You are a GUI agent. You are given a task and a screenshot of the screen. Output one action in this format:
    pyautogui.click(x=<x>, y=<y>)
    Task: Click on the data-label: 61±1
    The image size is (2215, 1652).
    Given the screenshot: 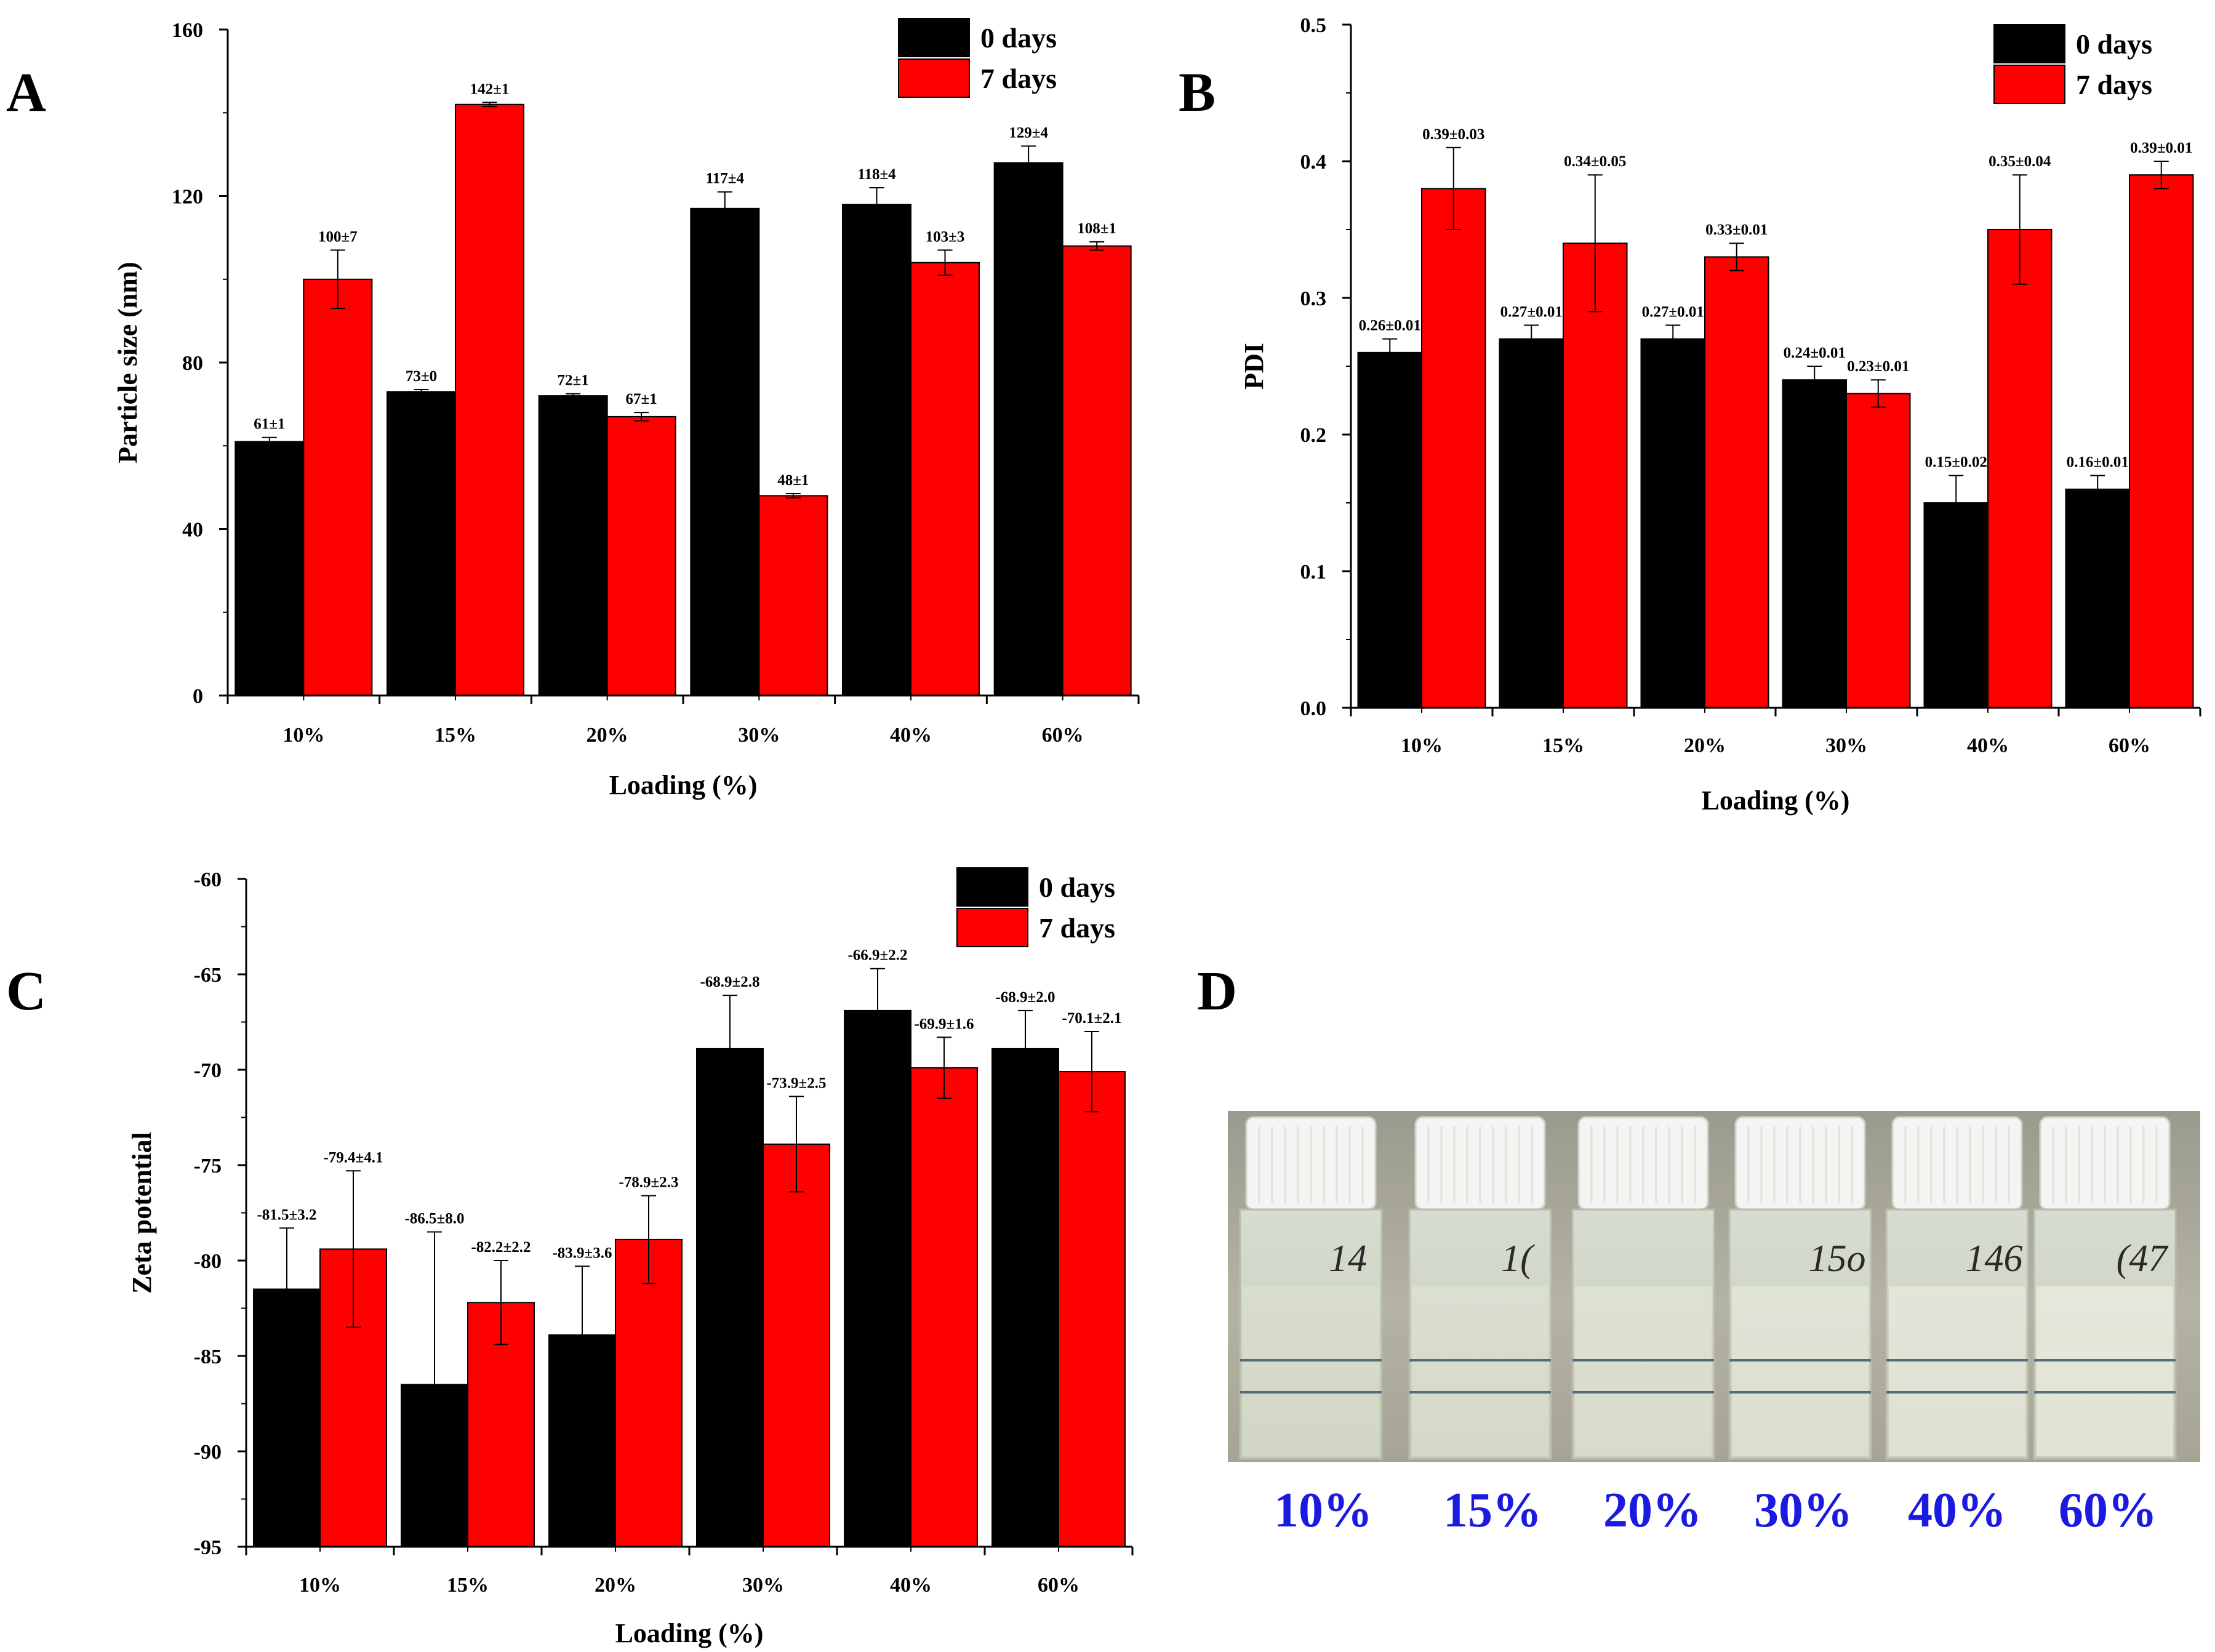 What is the action you would take?
    pyautogui.click(x=269, y=424)
    